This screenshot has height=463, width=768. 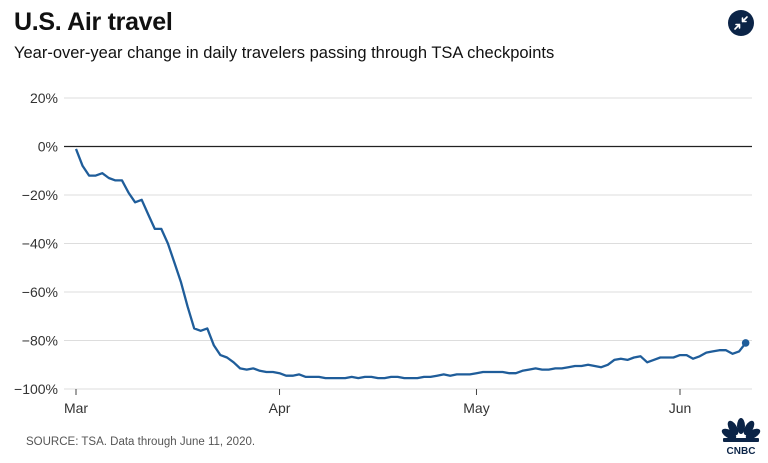 I want to click on y-tick-label: −60%, so click(x=40, y=292).